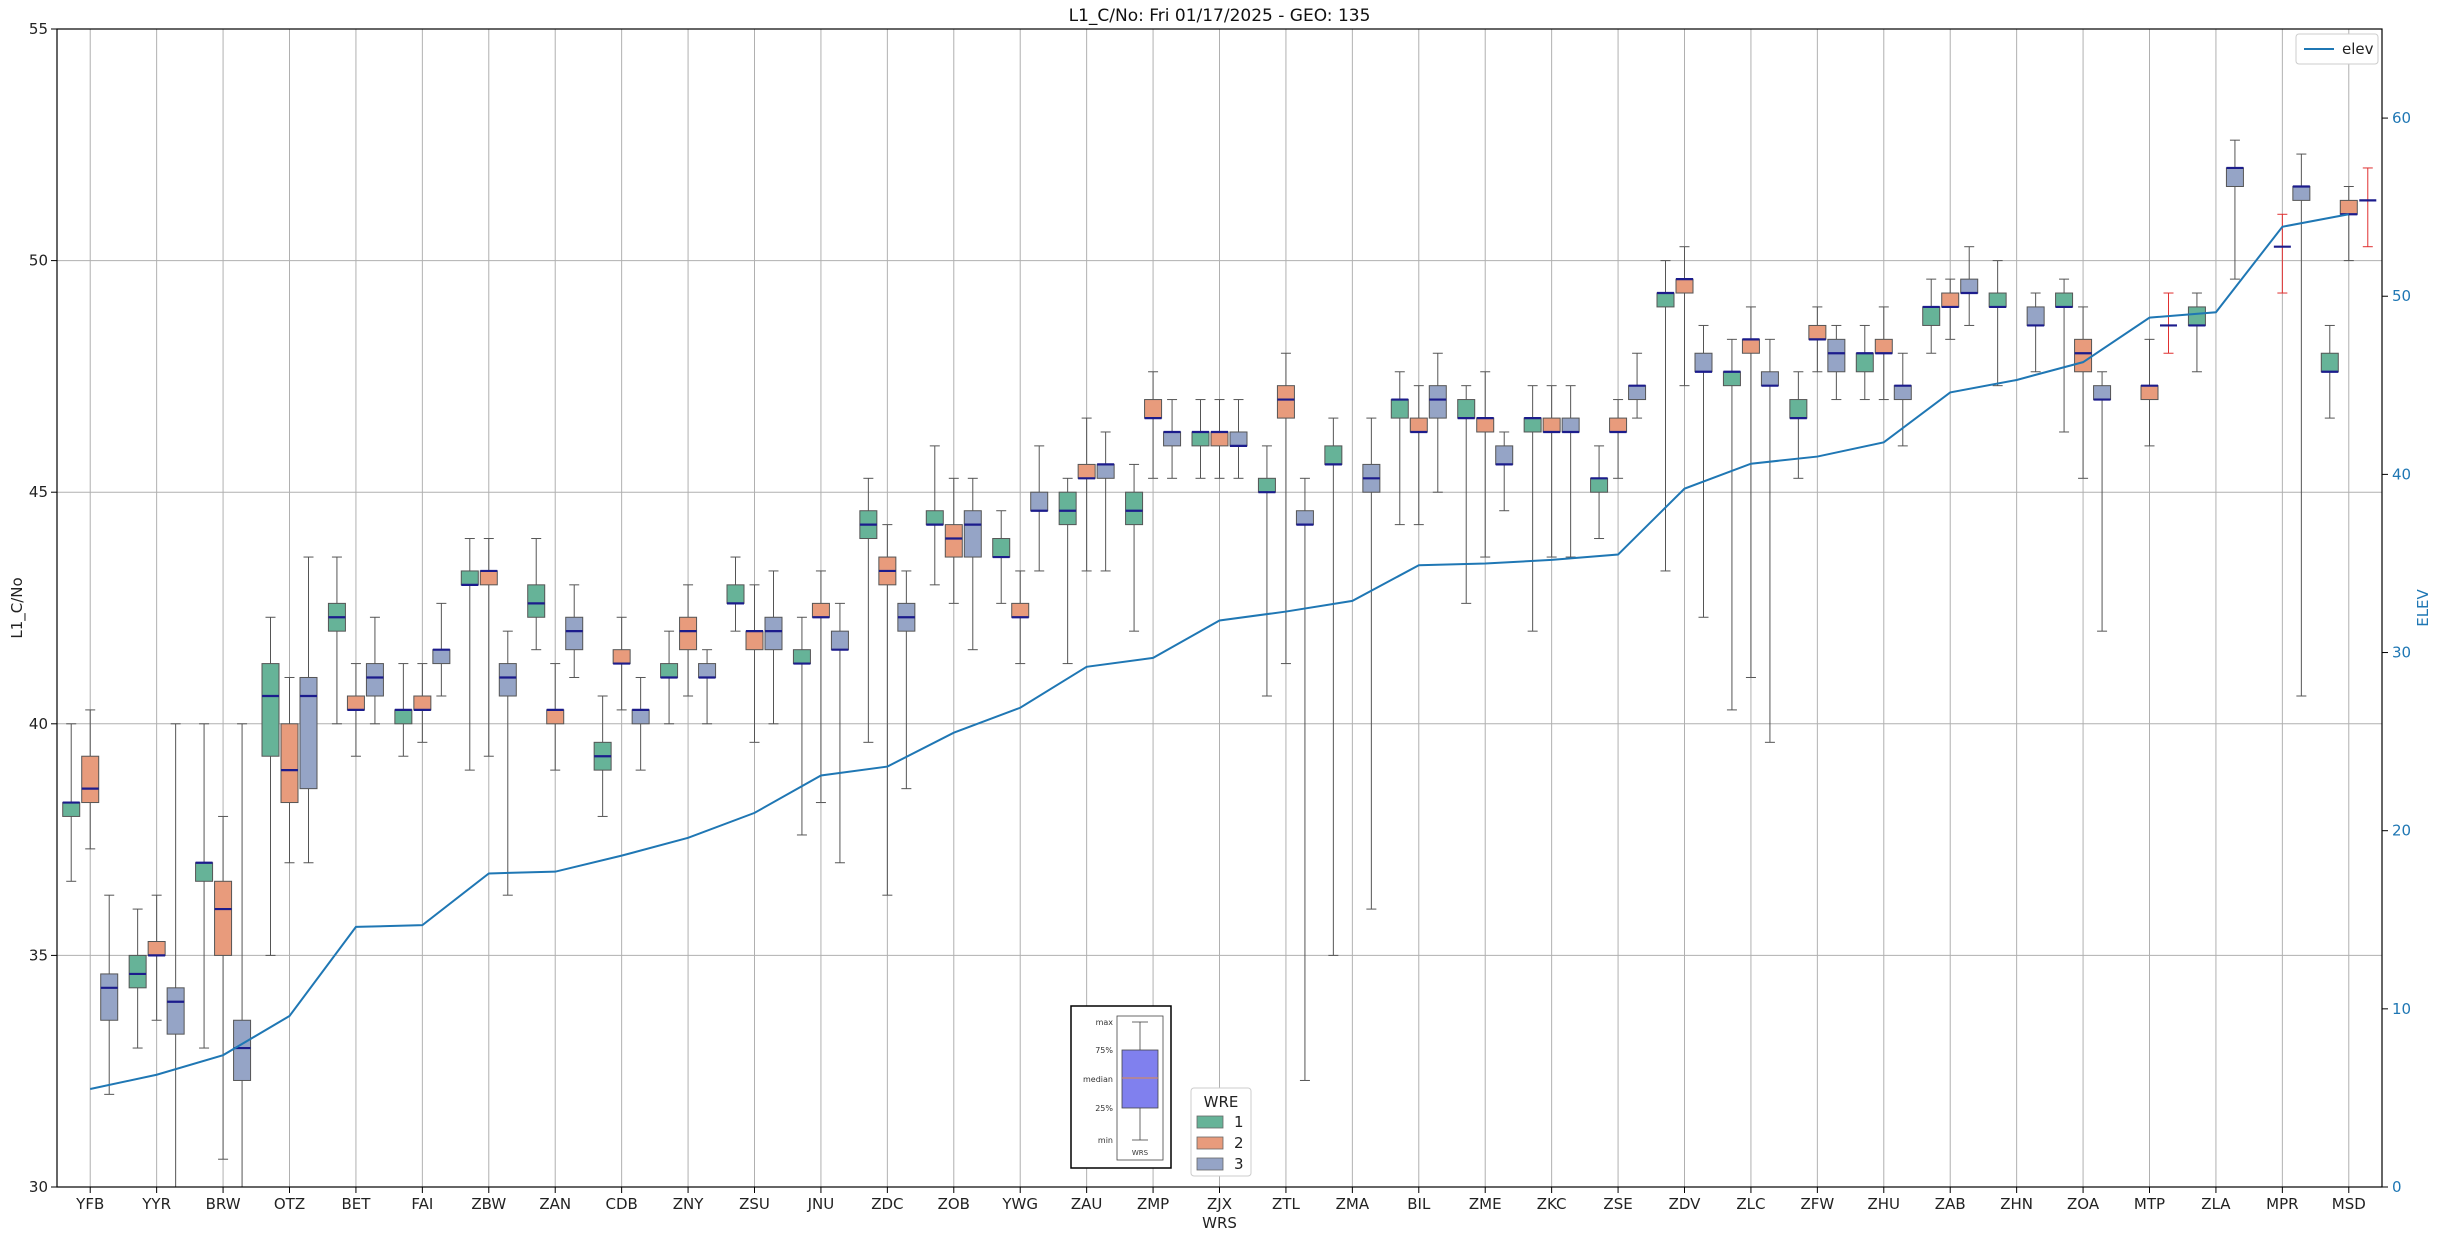 This screenshot has height=1238, width=2439. What do you see at coordinates (1552, 1204) in the screenshot?
I see `x-tick-label: ZKC` at bounding box center [1552, 1204].